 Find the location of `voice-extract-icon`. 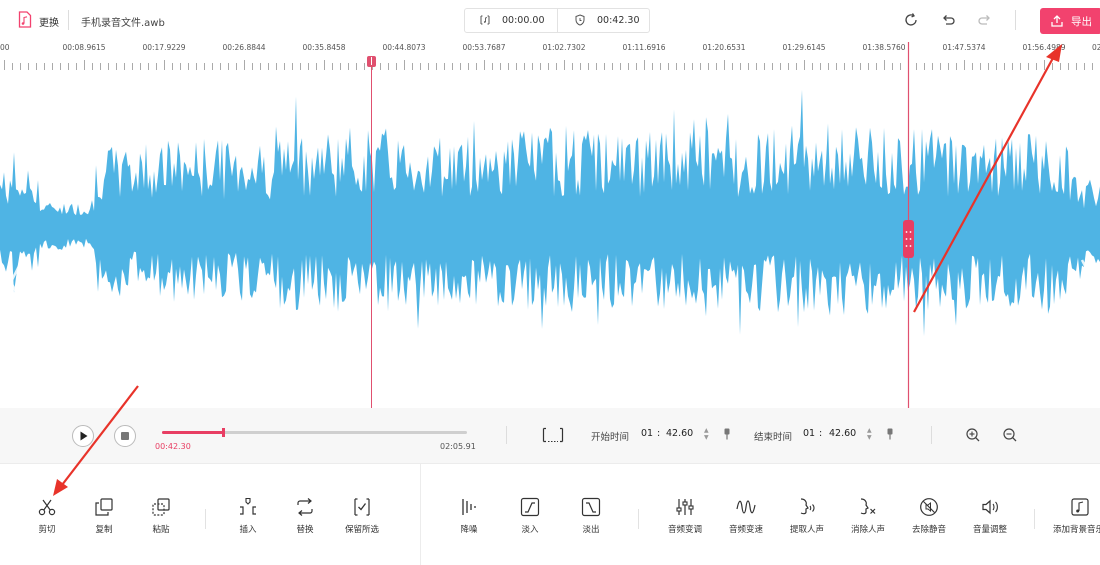

voice-extract-icon is located at coordinates (807, 506).